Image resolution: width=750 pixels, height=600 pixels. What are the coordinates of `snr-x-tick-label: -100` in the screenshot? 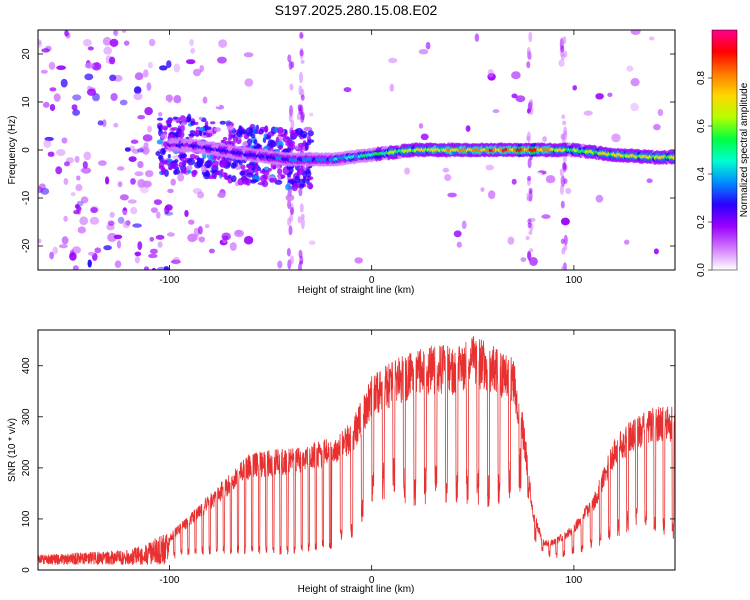 It's located at (169, 580).